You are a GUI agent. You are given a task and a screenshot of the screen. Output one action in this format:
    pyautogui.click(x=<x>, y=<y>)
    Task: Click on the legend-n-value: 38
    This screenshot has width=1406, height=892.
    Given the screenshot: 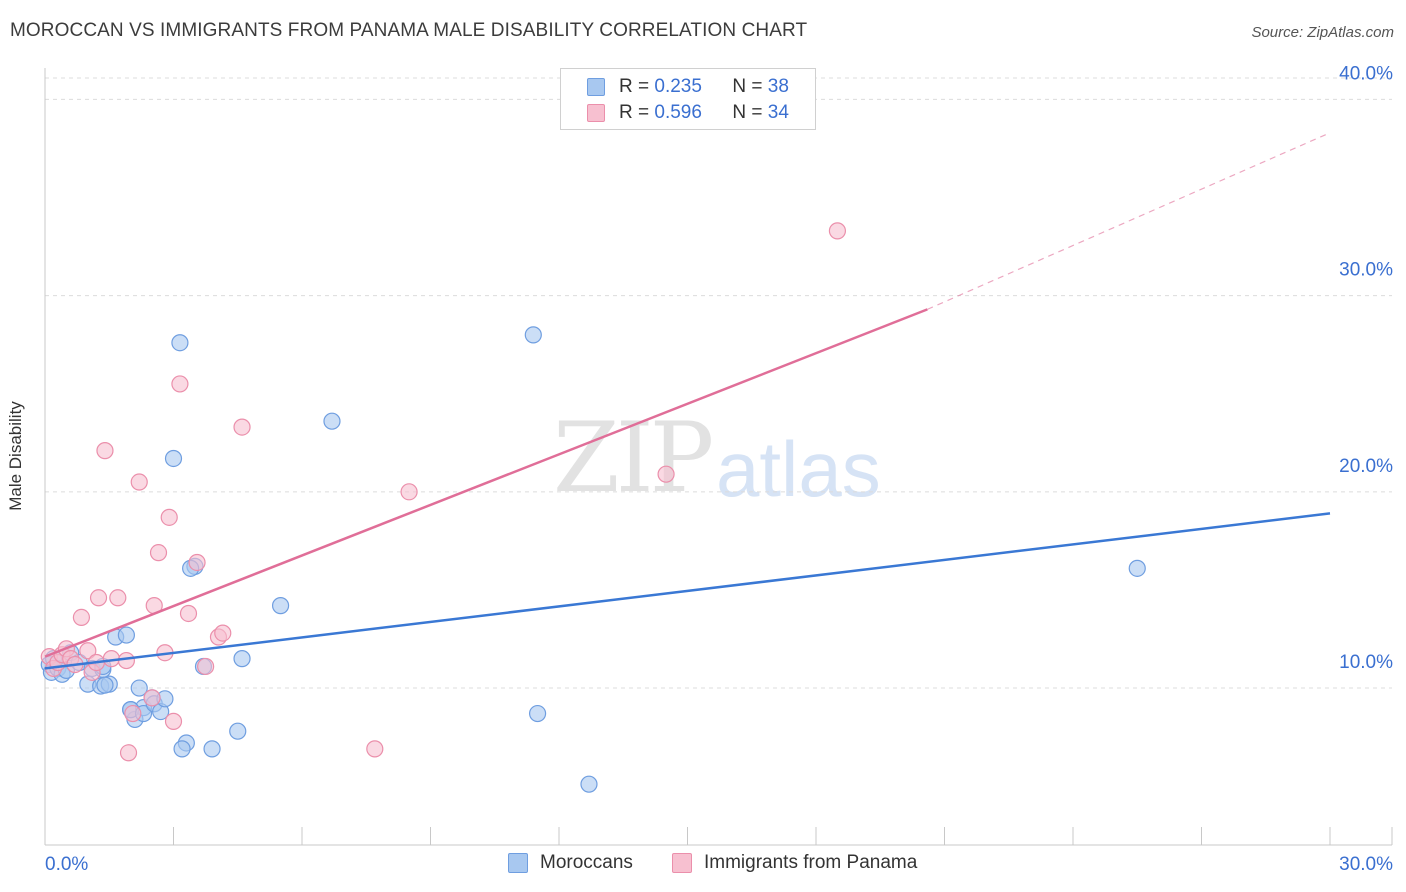 What is the action you would take?
    pyautogui.click(x=778, y=86)
    